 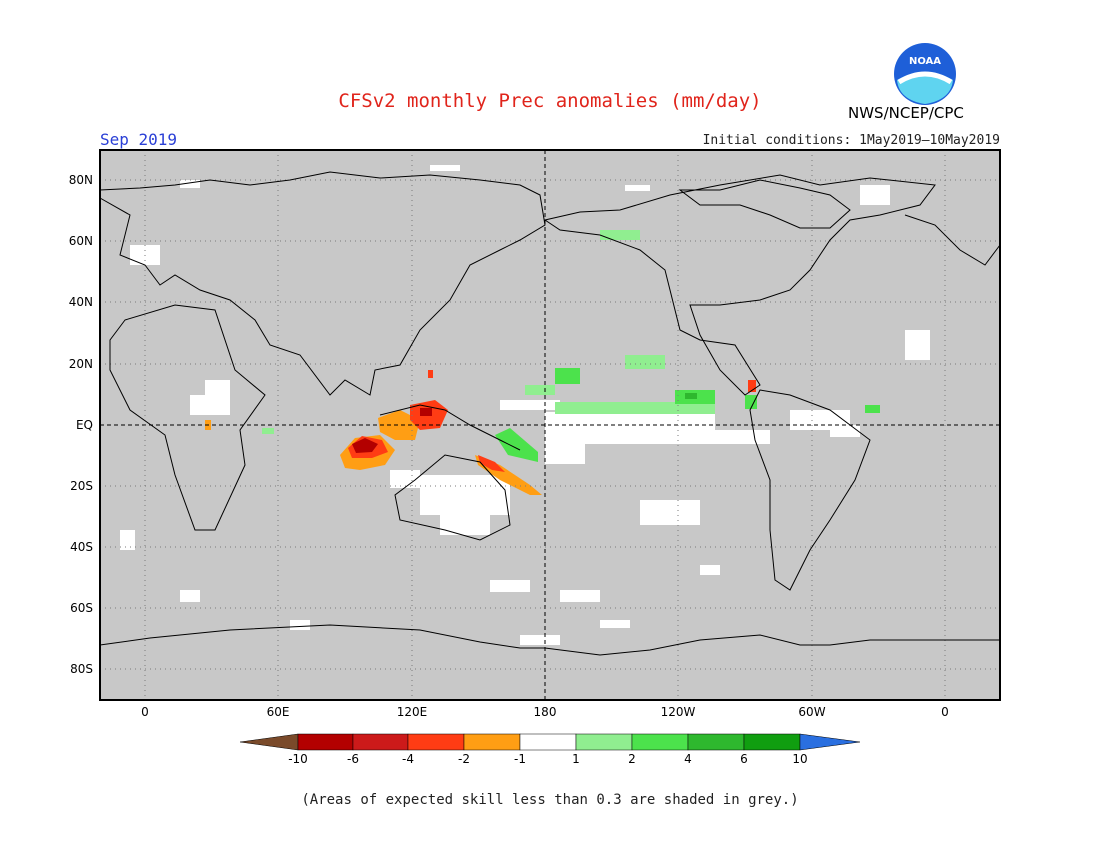 I want to click on colorbar-label: 4, so click(x=688, y=759).